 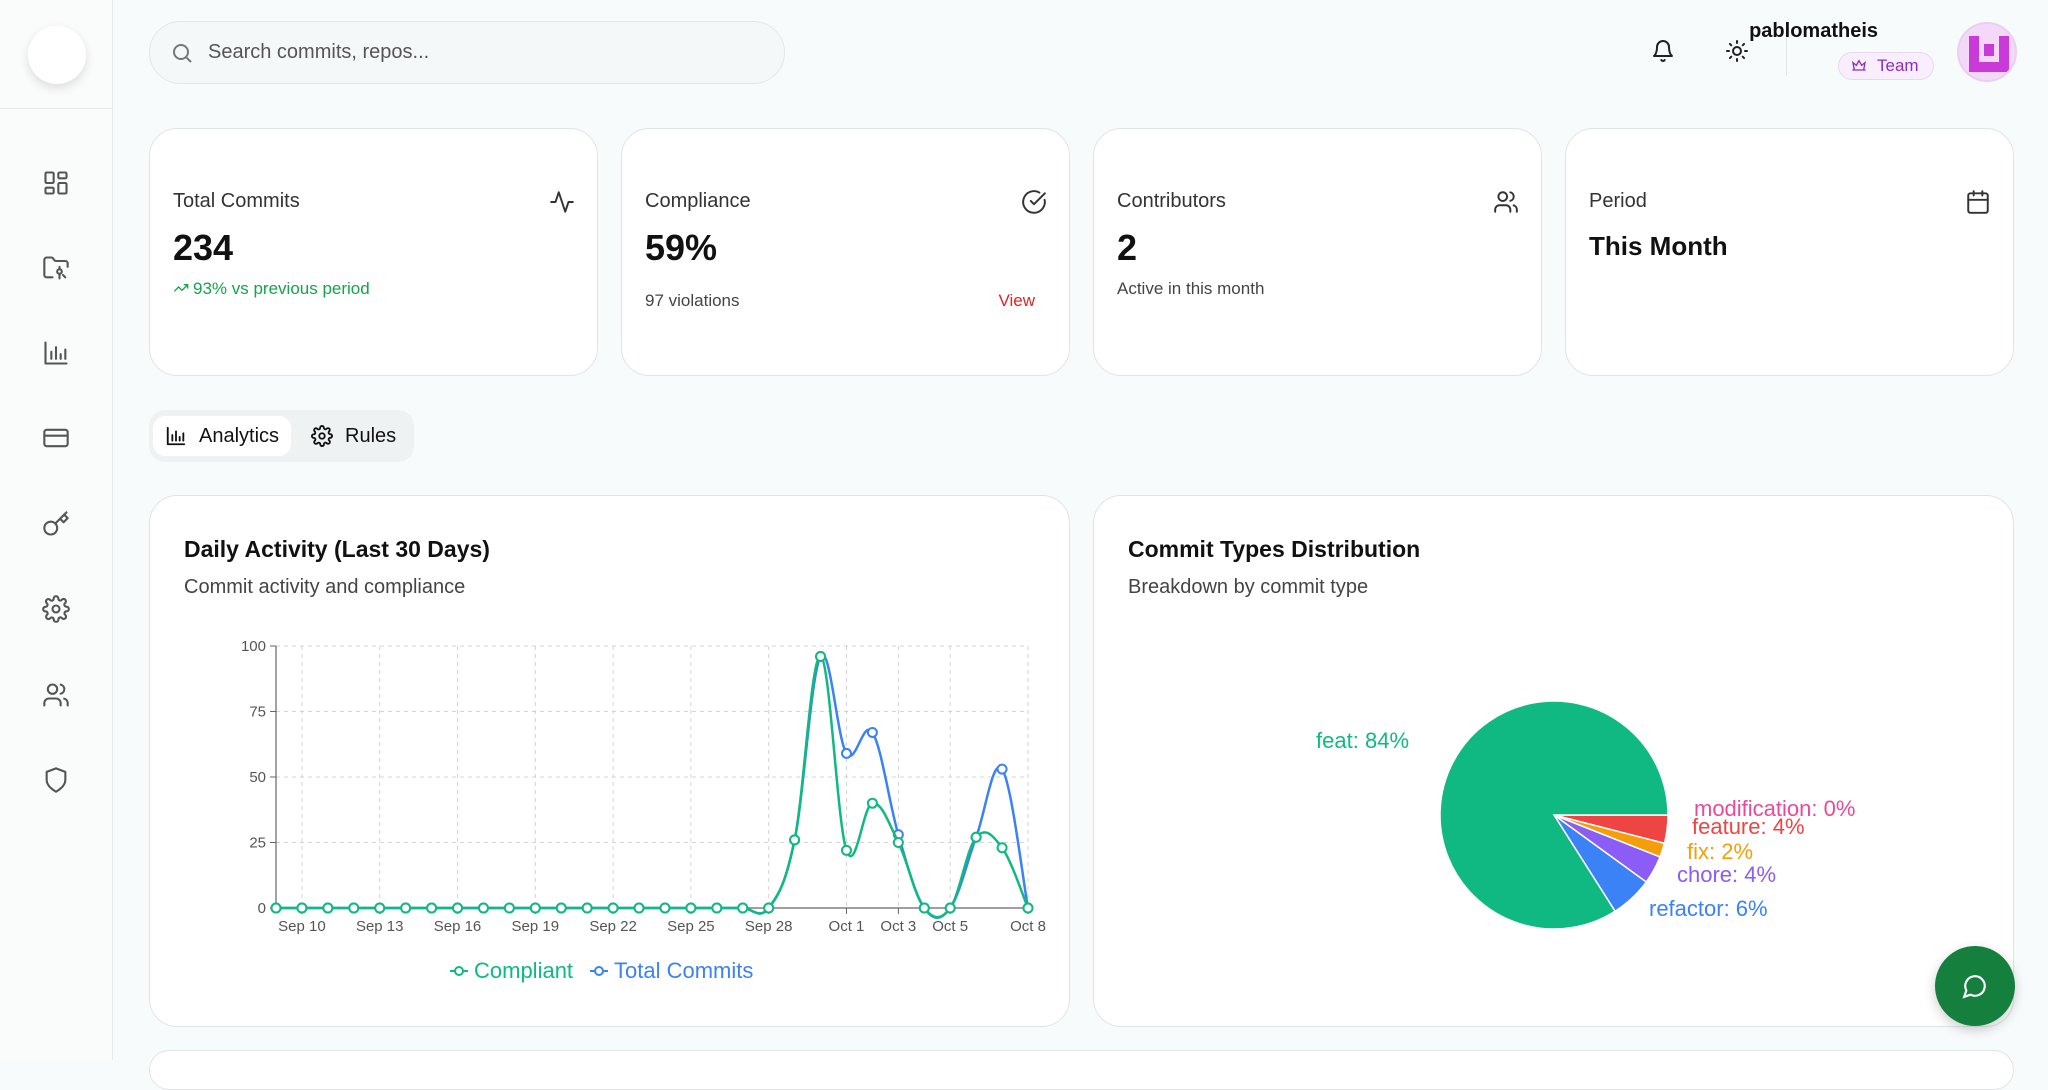 I want to click on x-tick-label: Oct 8, so click(x=1028, y=926).